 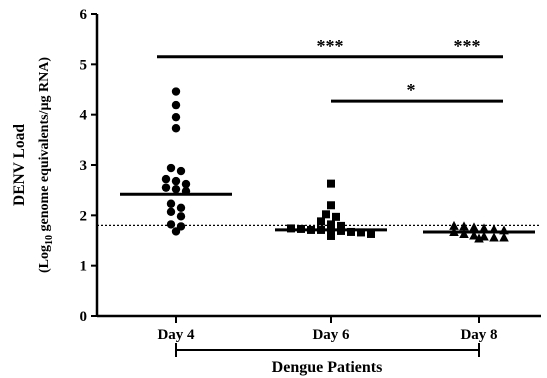 I want to click on y-tick-label: 4, so click(x=84, y=116).